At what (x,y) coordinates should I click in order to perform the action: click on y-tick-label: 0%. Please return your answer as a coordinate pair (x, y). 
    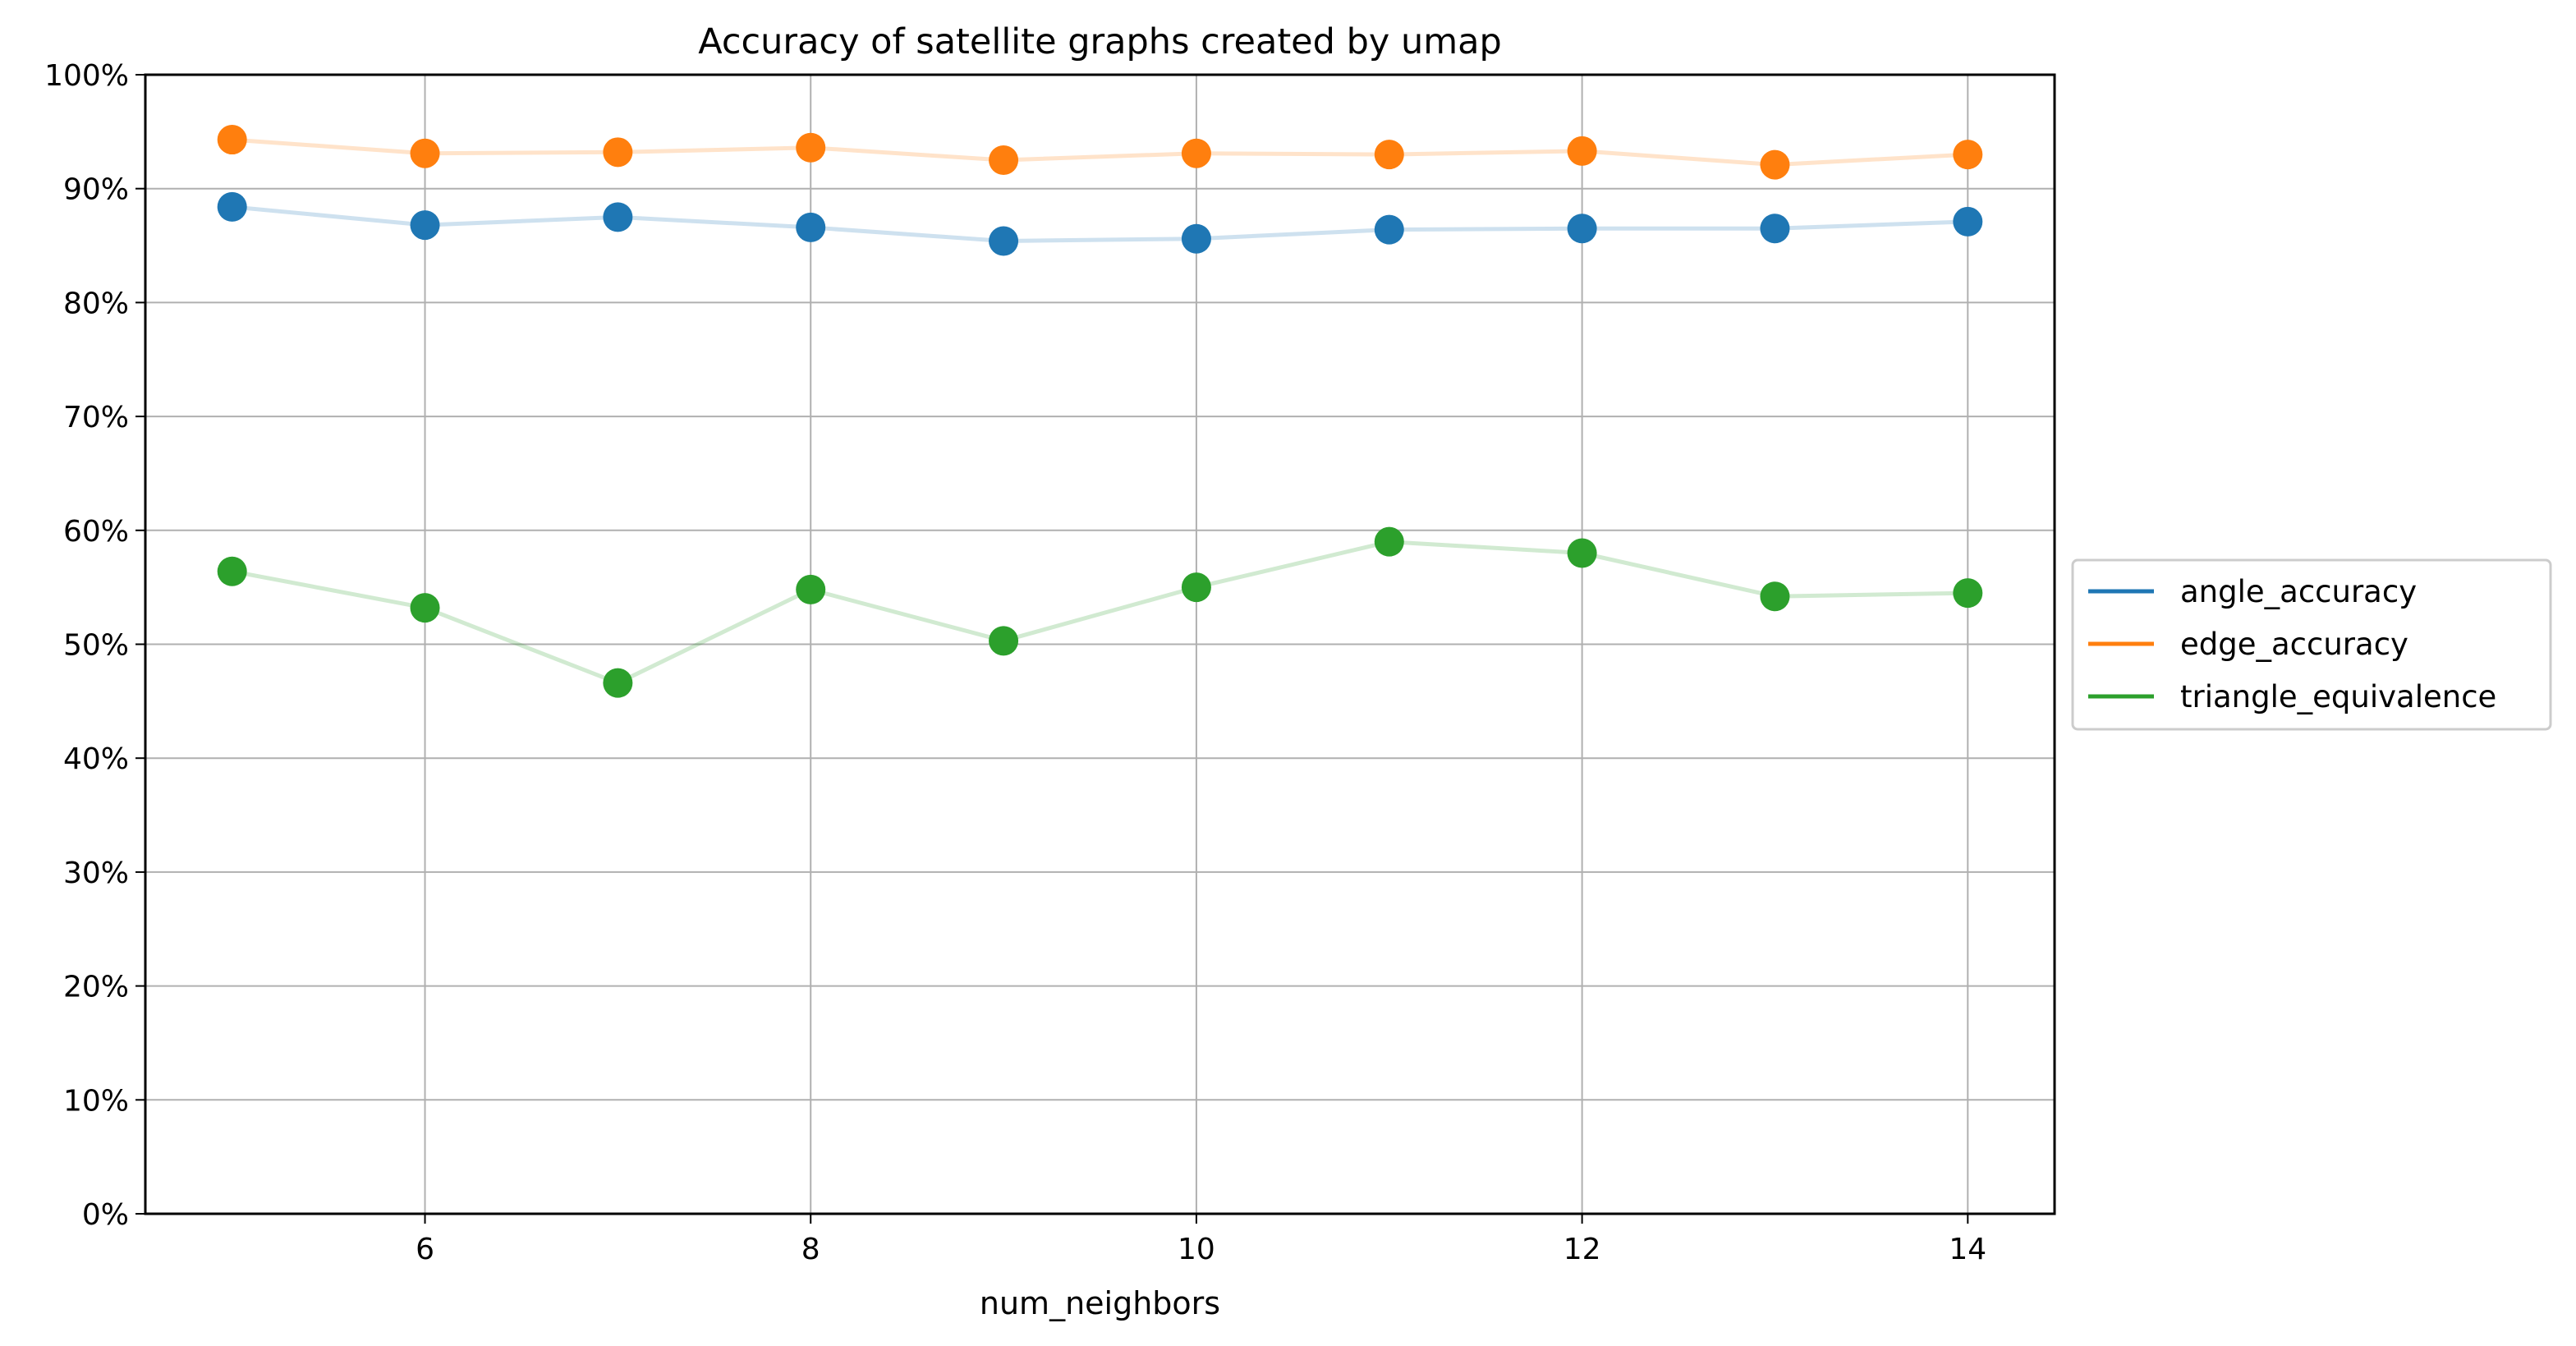
    Looking at the image, I should click on (105, 1215).